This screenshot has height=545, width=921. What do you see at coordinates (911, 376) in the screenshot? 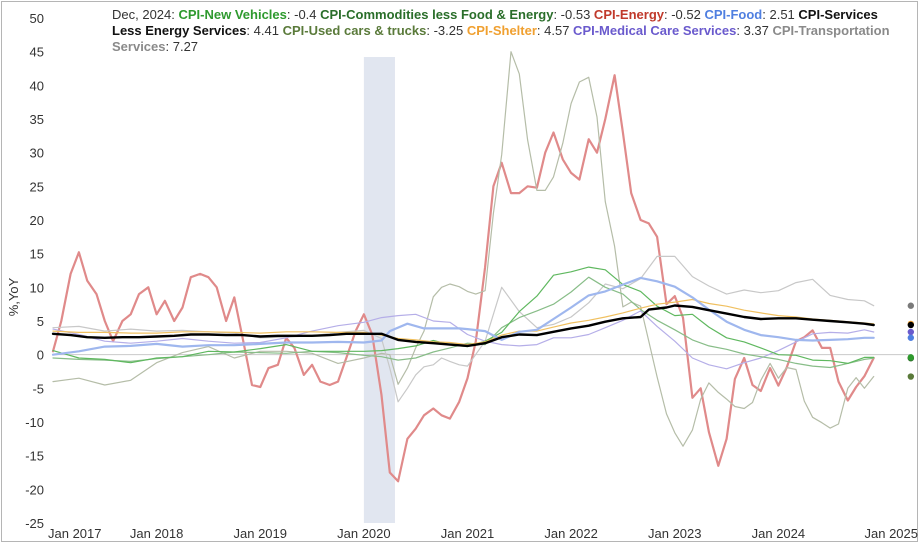
I see `end-dot-cpi-used-cars-trucks` at bounding box center [911, 376].